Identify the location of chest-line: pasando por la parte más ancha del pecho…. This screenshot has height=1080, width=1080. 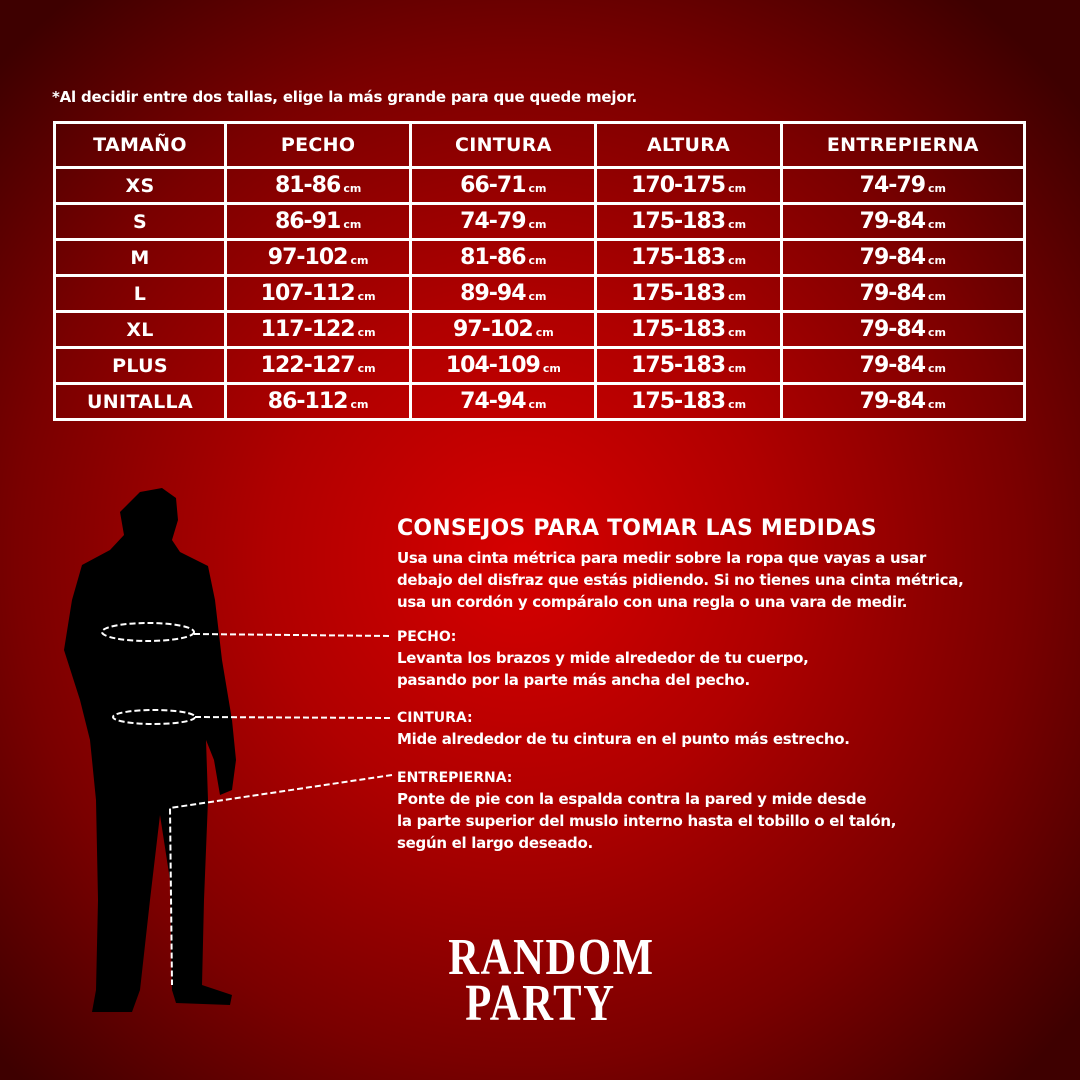
(573, 680).